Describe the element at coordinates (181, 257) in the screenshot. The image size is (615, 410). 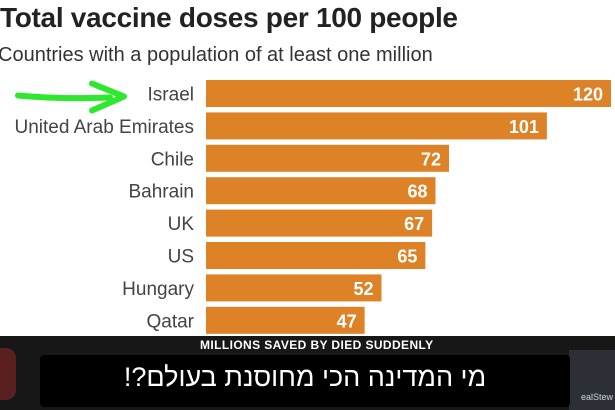
I see `category-label: US` at that location.